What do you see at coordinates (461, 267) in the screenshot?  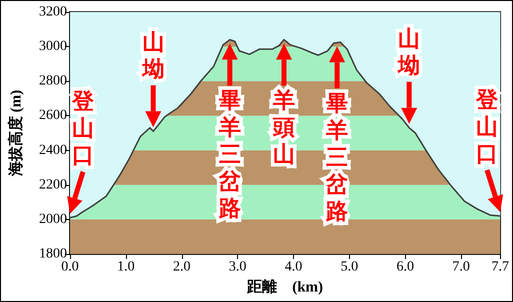 I see `x-tick-label: 7.0` at bounding box center [461, 267].